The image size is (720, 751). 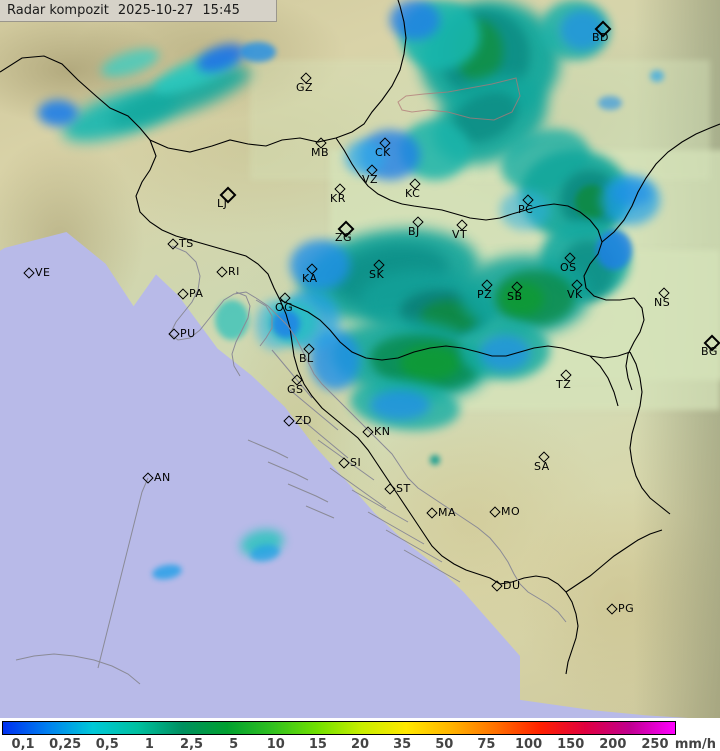 I want to click on city-label: SA, so click(x=542, y=466).